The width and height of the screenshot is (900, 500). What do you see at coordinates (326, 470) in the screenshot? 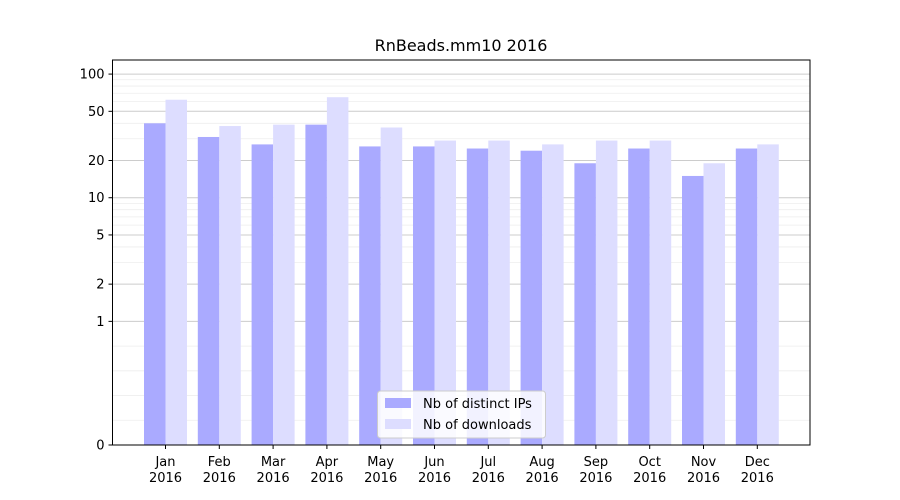
I see `x-tick-label-apr: Apr 2016` at bounding box center [326, 470].